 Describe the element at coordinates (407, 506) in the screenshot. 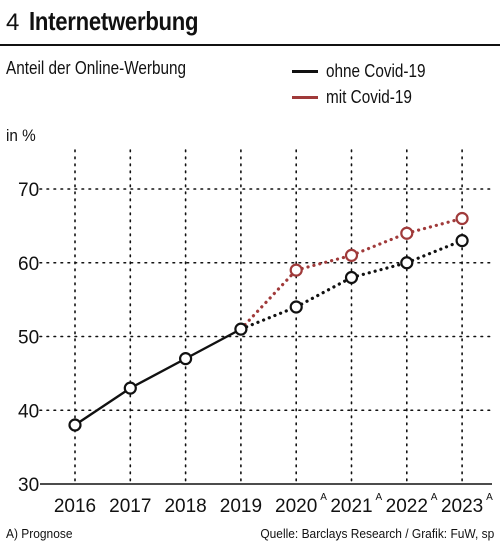

I see `x-tick-label: 2022` at that location.